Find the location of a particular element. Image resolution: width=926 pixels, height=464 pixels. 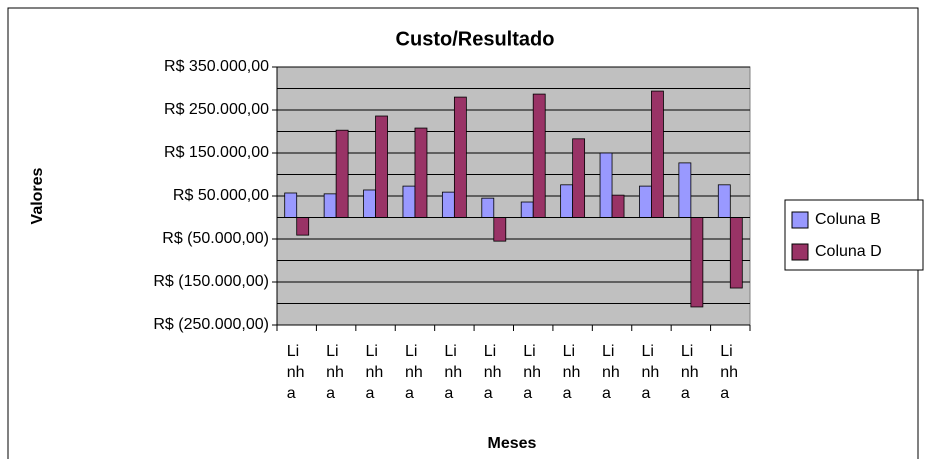

chart-title: Custo/Resultado is located at coordinates (475, 39).